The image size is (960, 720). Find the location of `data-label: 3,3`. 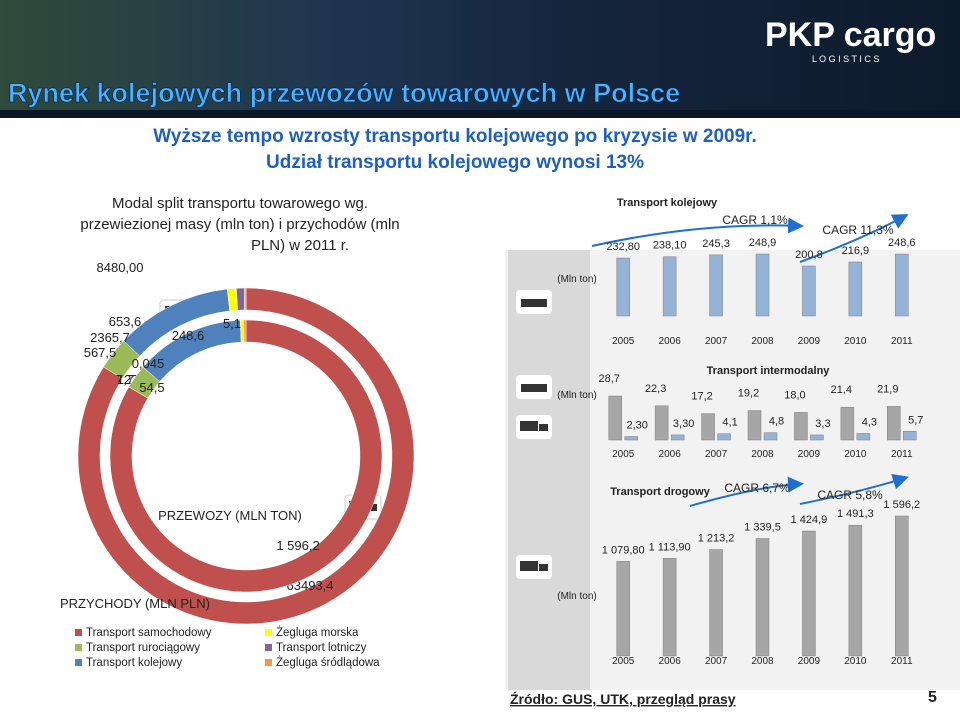

data-label: 3,3 is located at coordinates (822, 424).